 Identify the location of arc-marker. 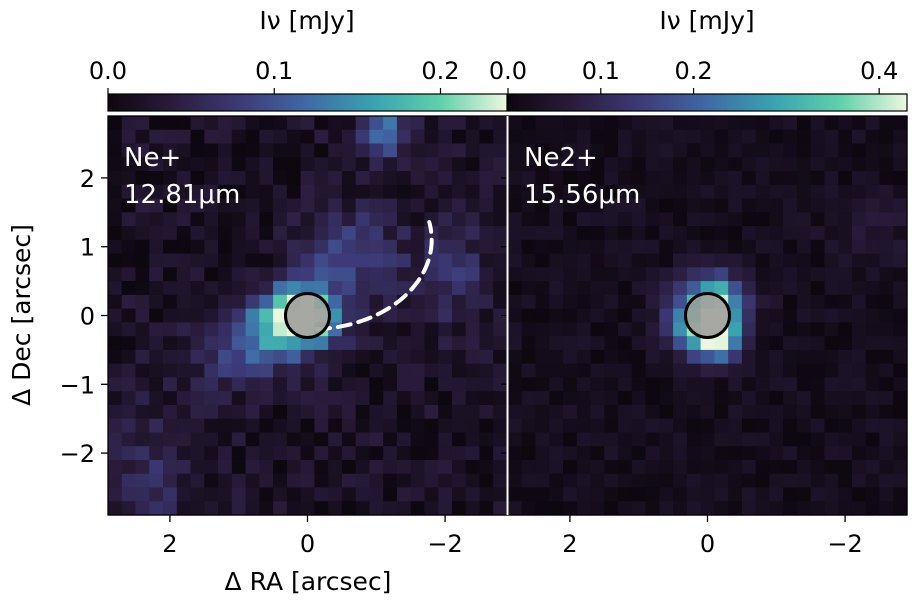
(374, 276).